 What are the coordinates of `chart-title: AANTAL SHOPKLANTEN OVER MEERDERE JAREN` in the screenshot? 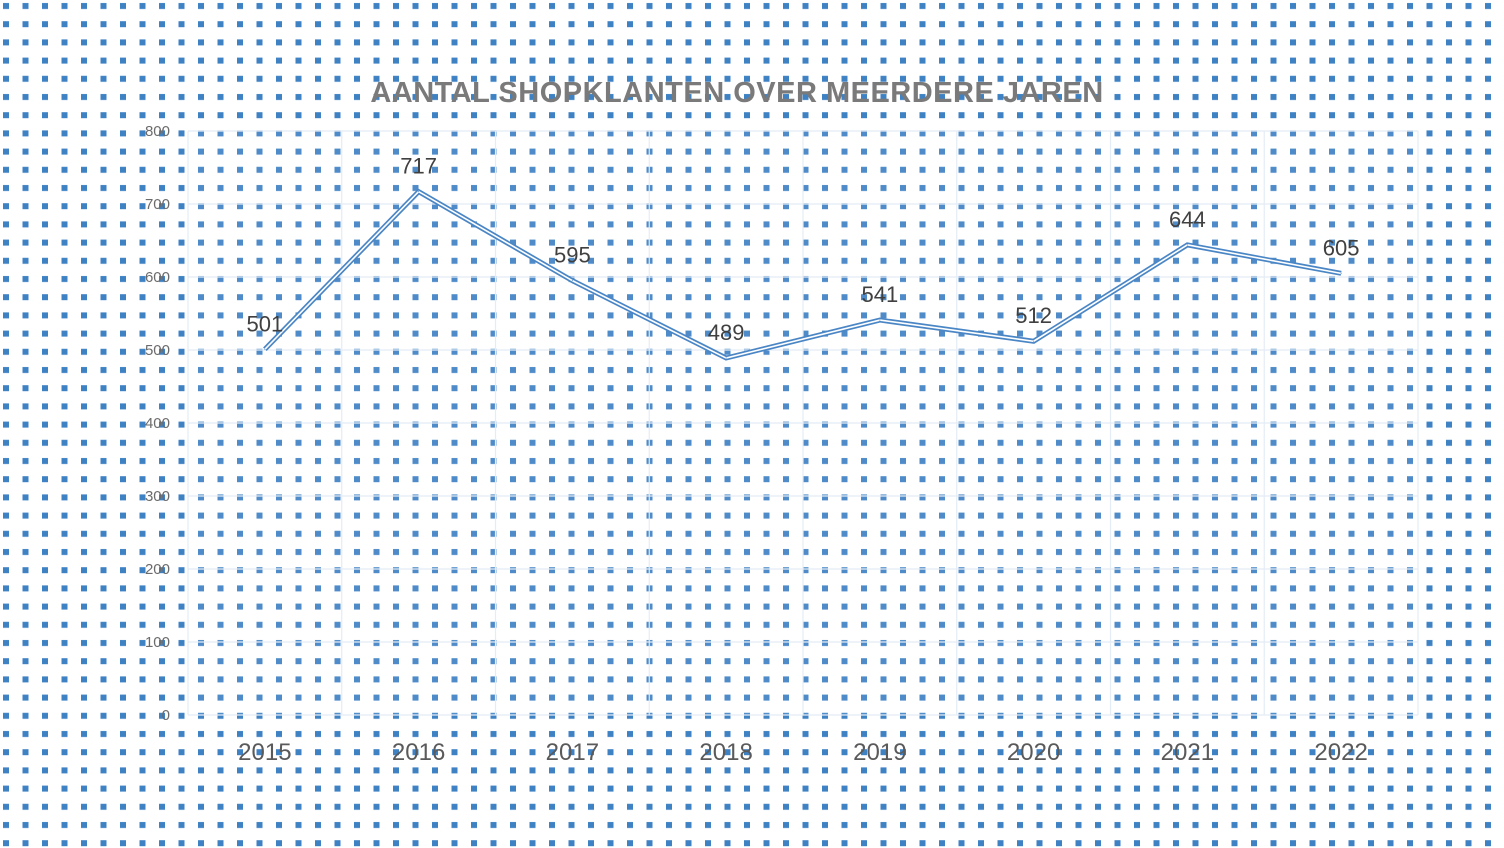 It's located at (736, 93).